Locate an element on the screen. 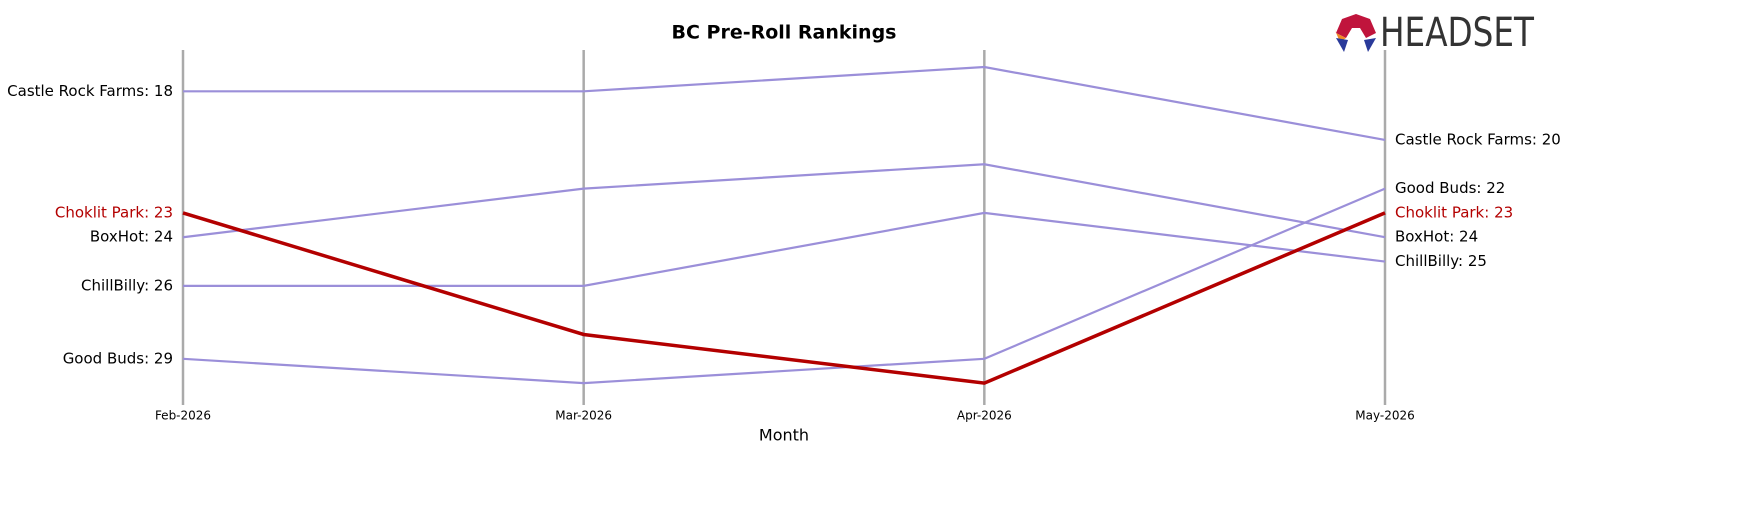 The width and height of the screenshot is (1753, 507). logo: HEADSET is located at coordinates (1434, 33).